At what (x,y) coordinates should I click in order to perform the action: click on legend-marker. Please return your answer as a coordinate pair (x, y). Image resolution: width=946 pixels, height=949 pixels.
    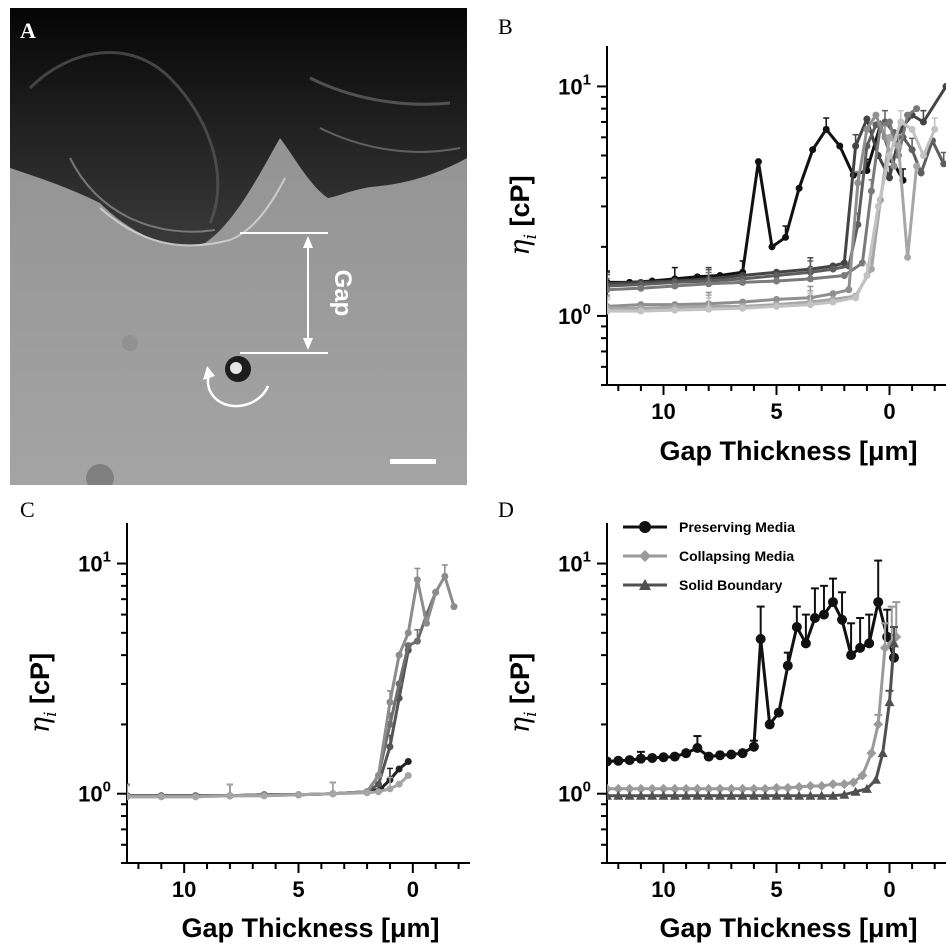
    Looking at the image, I should click on (645, 584).